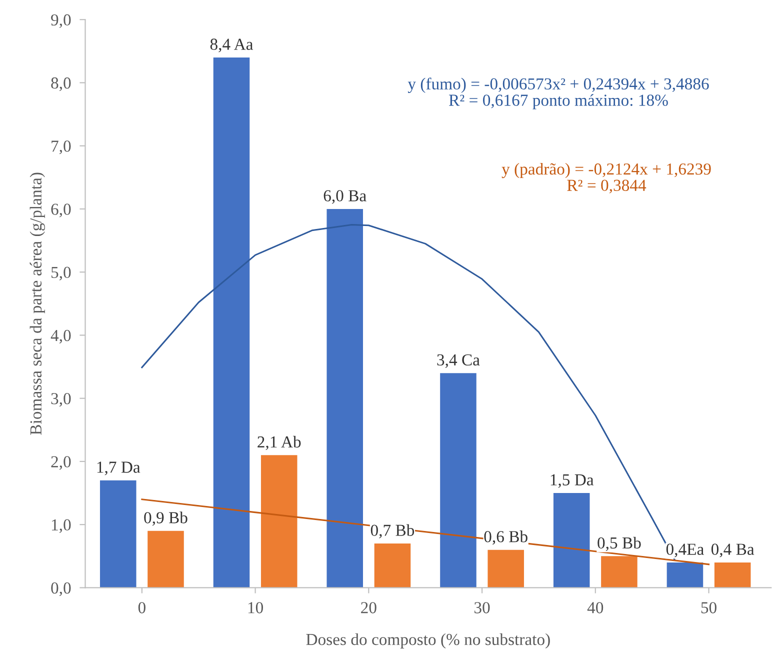 This screenshot has width=775, height=653. I want to click on y-tick-label: 8,0, so click(61, 84).